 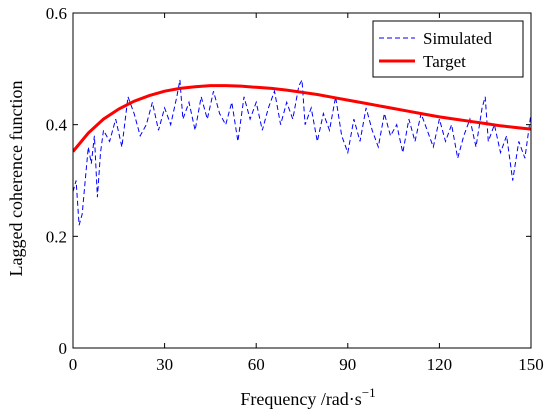 What do you see at coordinates (440, 364) in the screenshot?
I see `x-tick-label: 120` at bounding box center [440, 364].